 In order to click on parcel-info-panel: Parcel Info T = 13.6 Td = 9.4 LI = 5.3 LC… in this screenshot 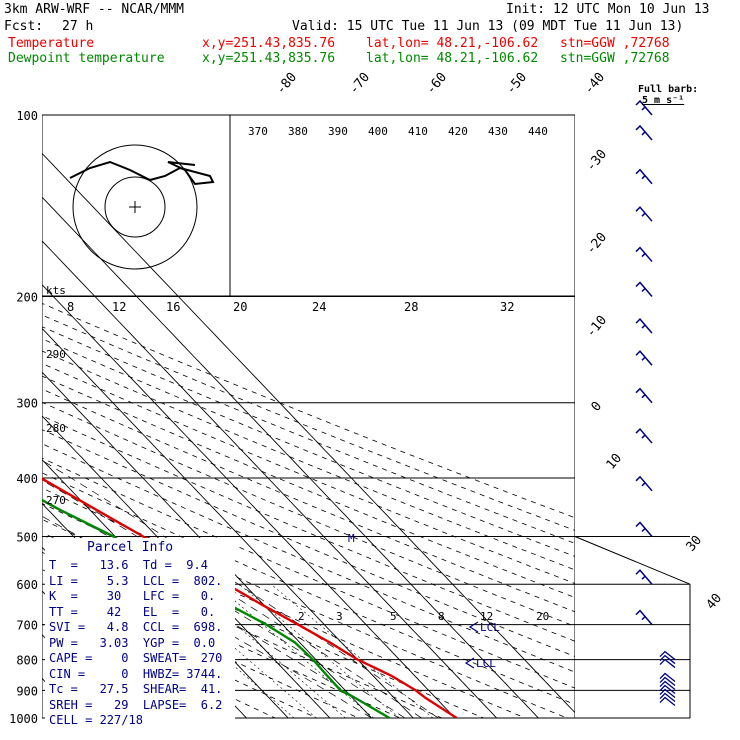, I will do `click(140, 632)`.